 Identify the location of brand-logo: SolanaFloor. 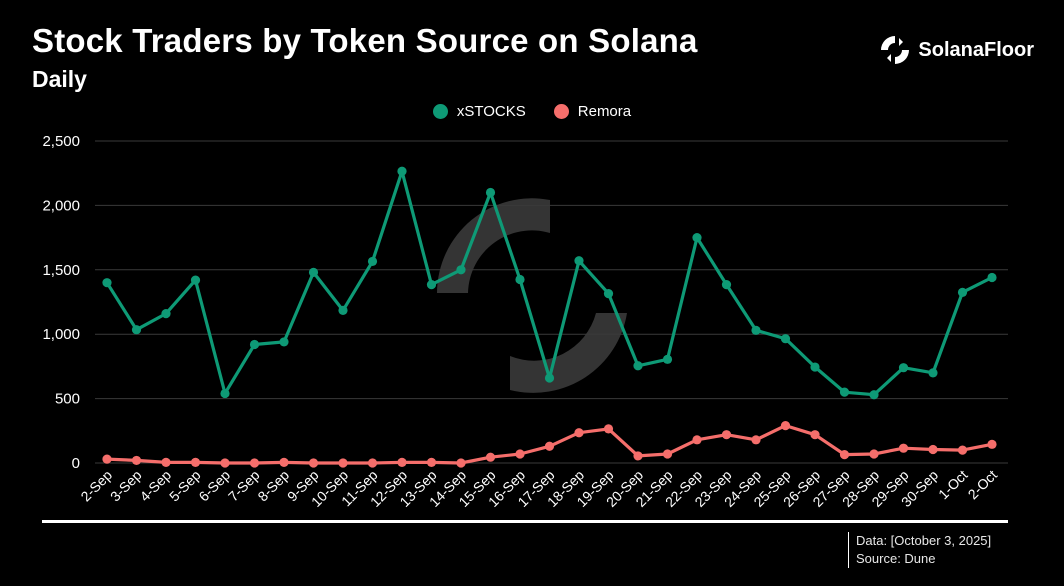
(956, 50).